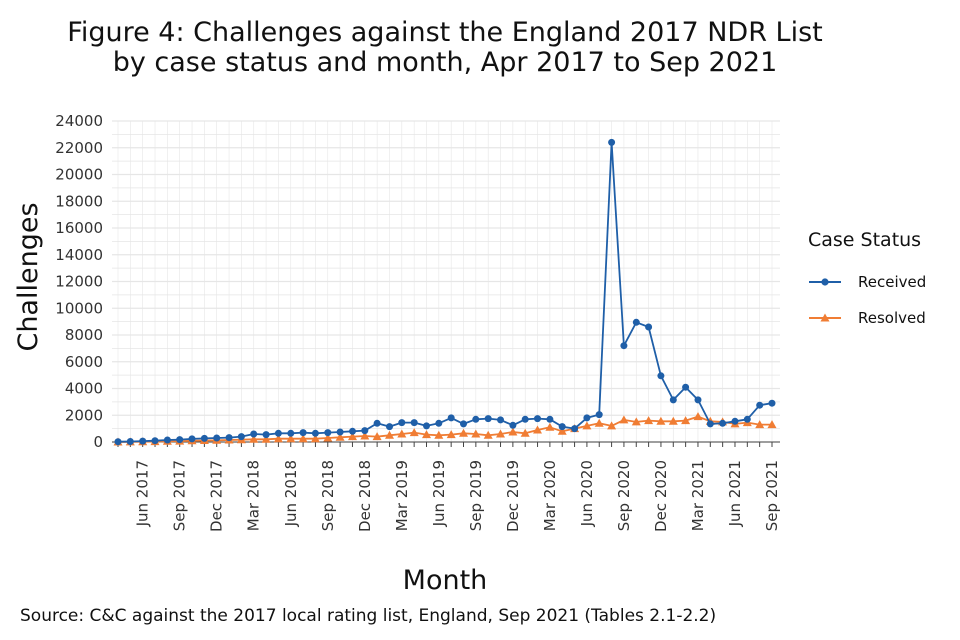 The width and height of the screenshot is (960, 640). What do you see at coordinates (254, 495) in the screenshot?
I see `x-tick-label: Mar 2018` at bounding box center [254, 495].